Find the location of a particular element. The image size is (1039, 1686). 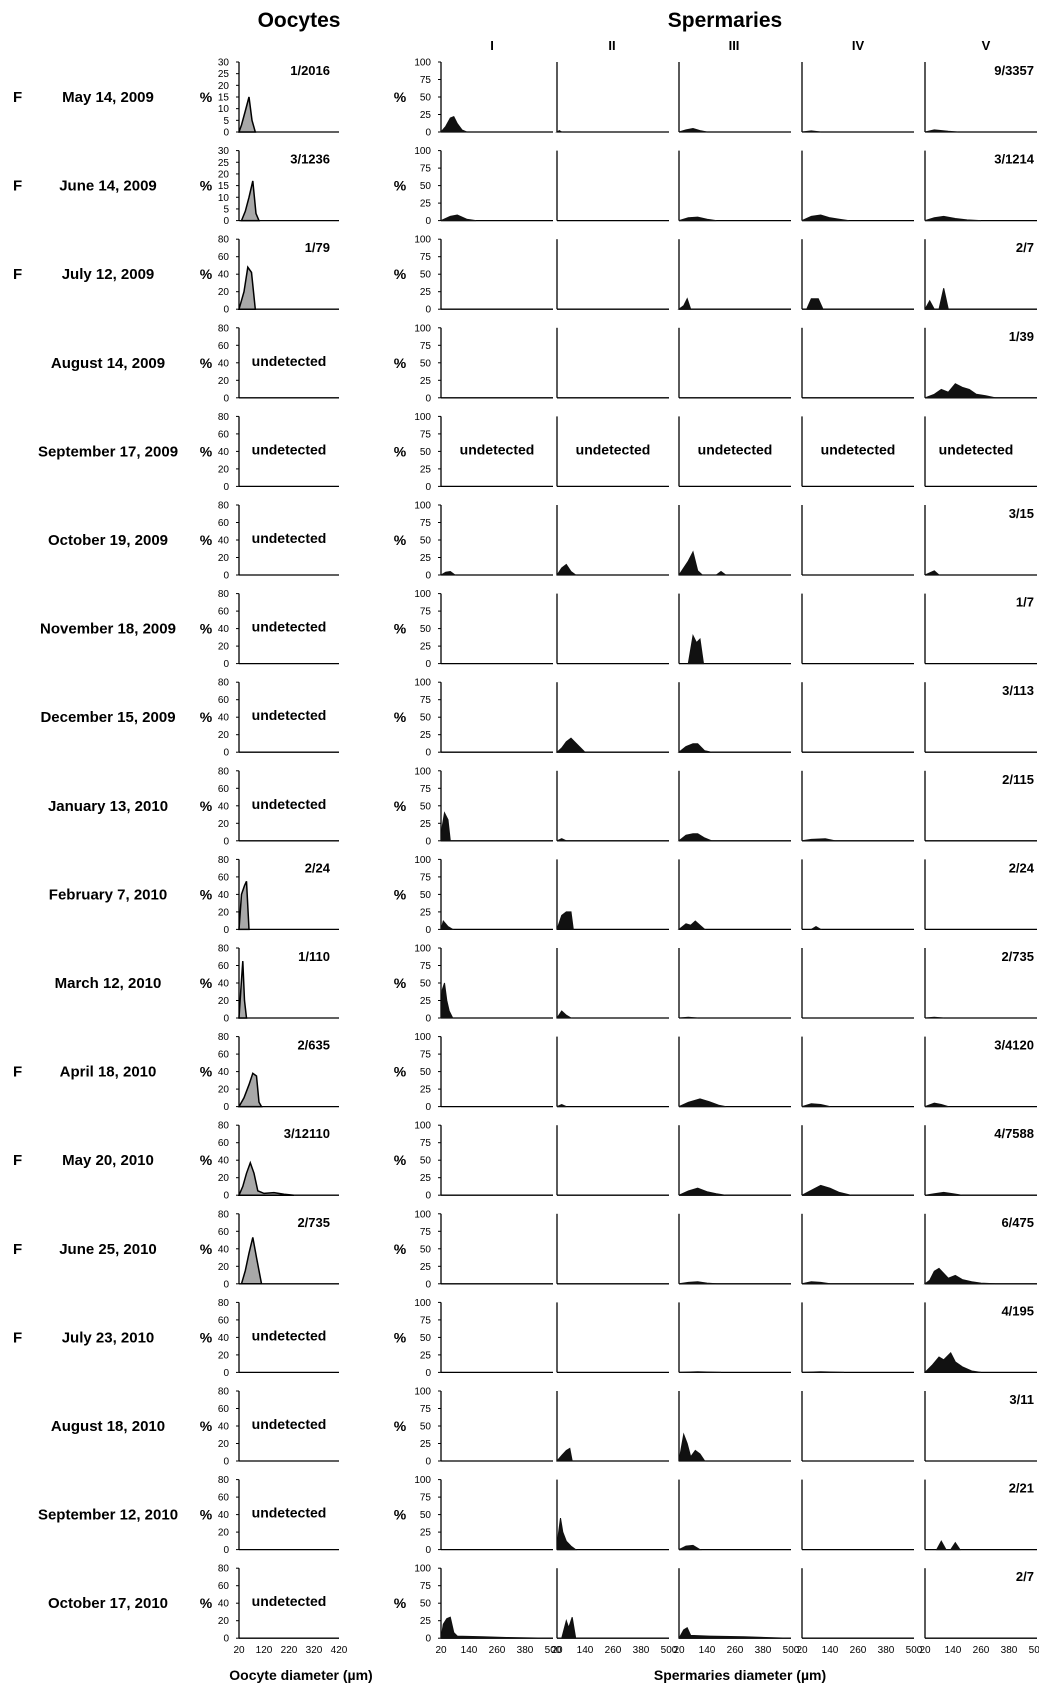

oocyte-y-tick-label: 10 is located at coordinates (224, 109).